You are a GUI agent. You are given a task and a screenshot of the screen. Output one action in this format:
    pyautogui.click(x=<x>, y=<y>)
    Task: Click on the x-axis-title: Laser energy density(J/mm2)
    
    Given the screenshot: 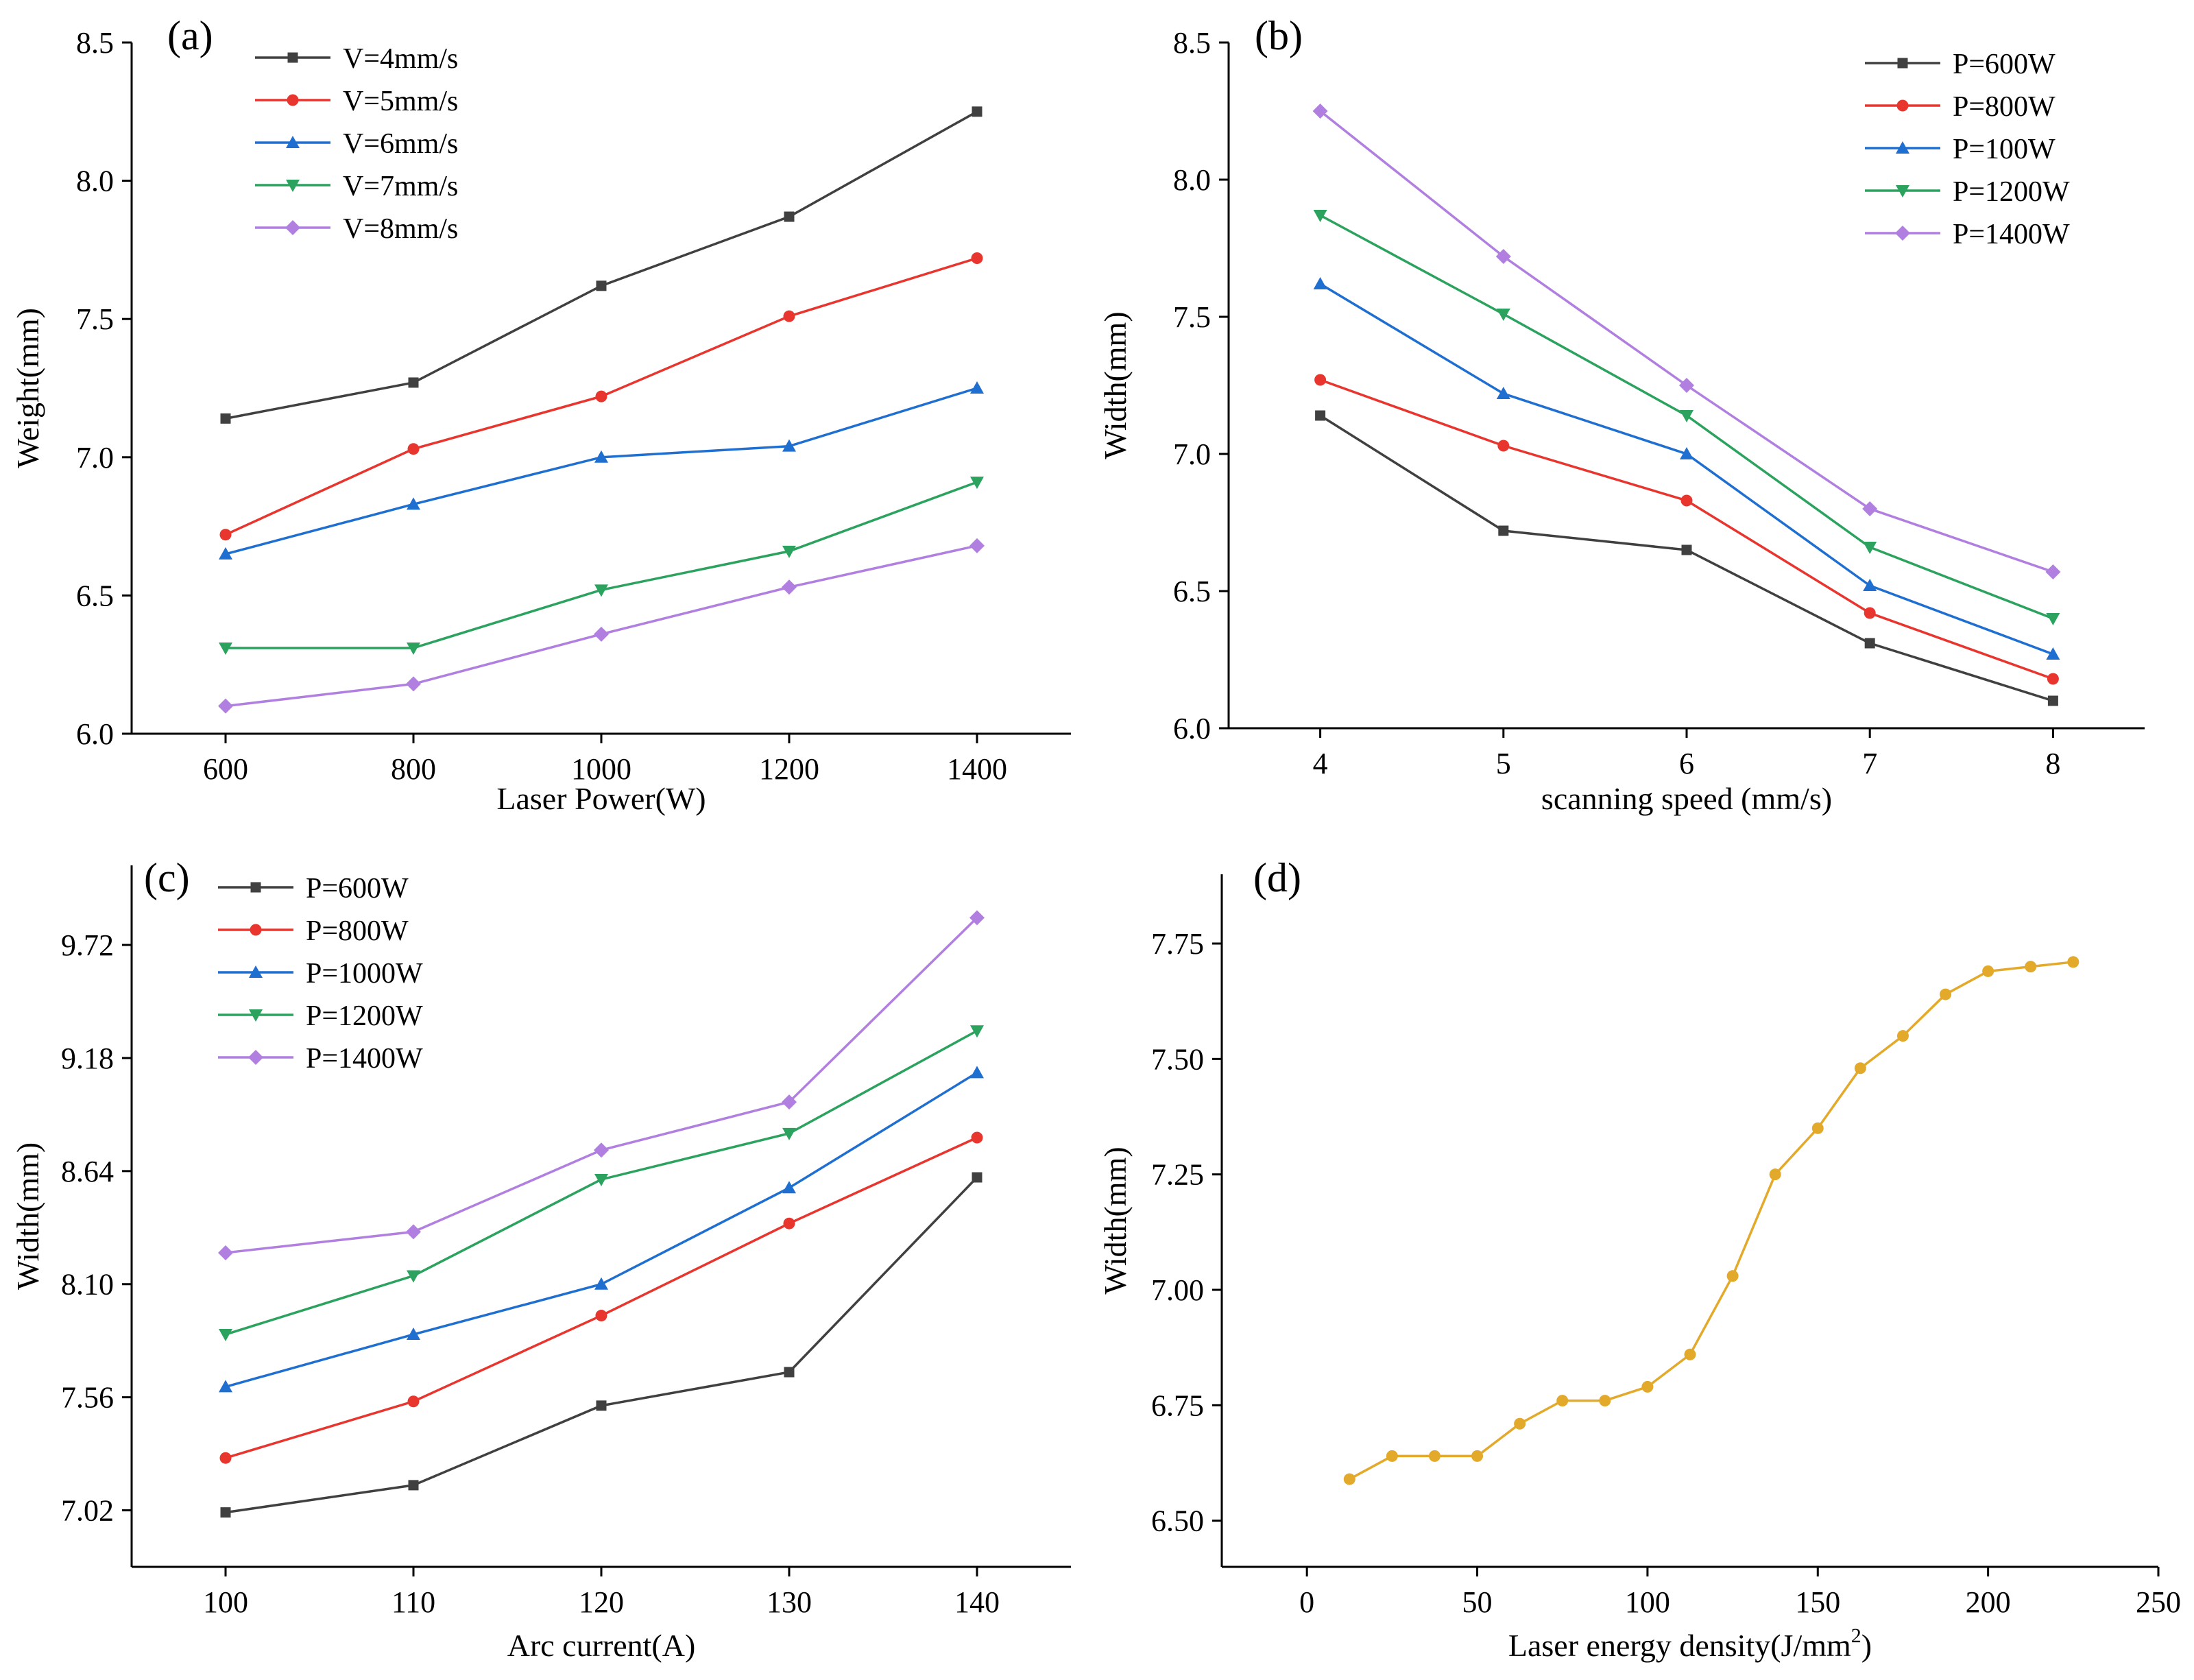 What is the action you would take?
    pyautogui.click(x=1690, y=1643)
    